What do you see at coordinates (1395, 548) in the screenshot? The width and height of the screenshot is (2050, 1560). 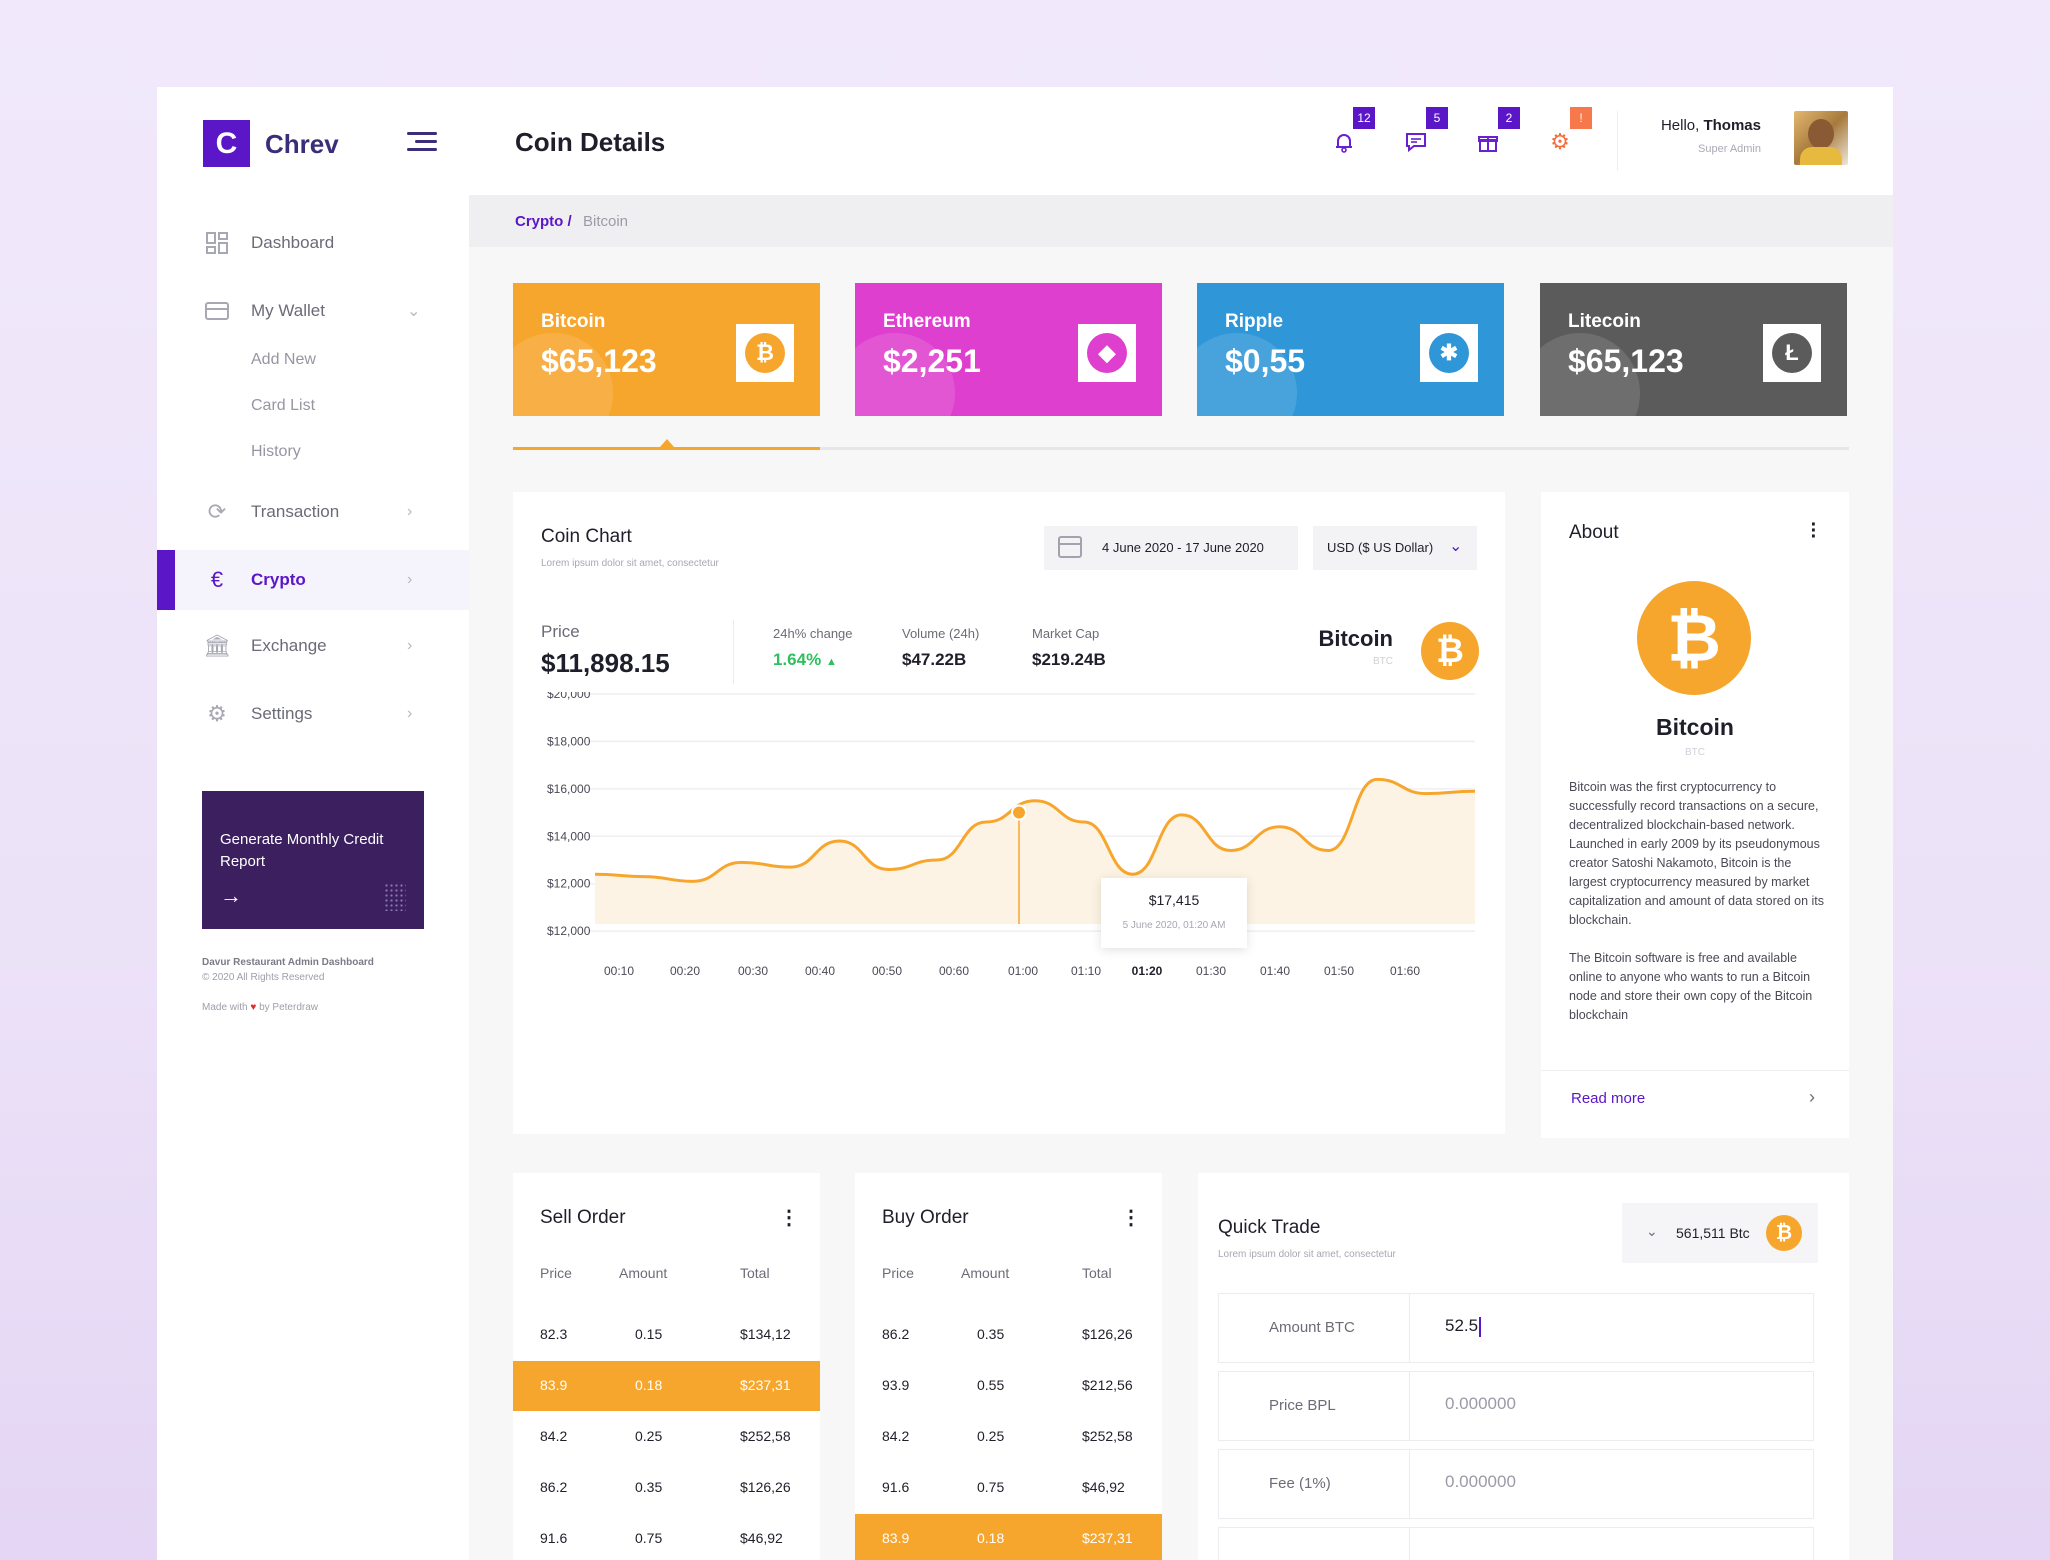 I see `currency-select: USD ($ US Dollar) ⌄` at bounding box center [1395, 548].